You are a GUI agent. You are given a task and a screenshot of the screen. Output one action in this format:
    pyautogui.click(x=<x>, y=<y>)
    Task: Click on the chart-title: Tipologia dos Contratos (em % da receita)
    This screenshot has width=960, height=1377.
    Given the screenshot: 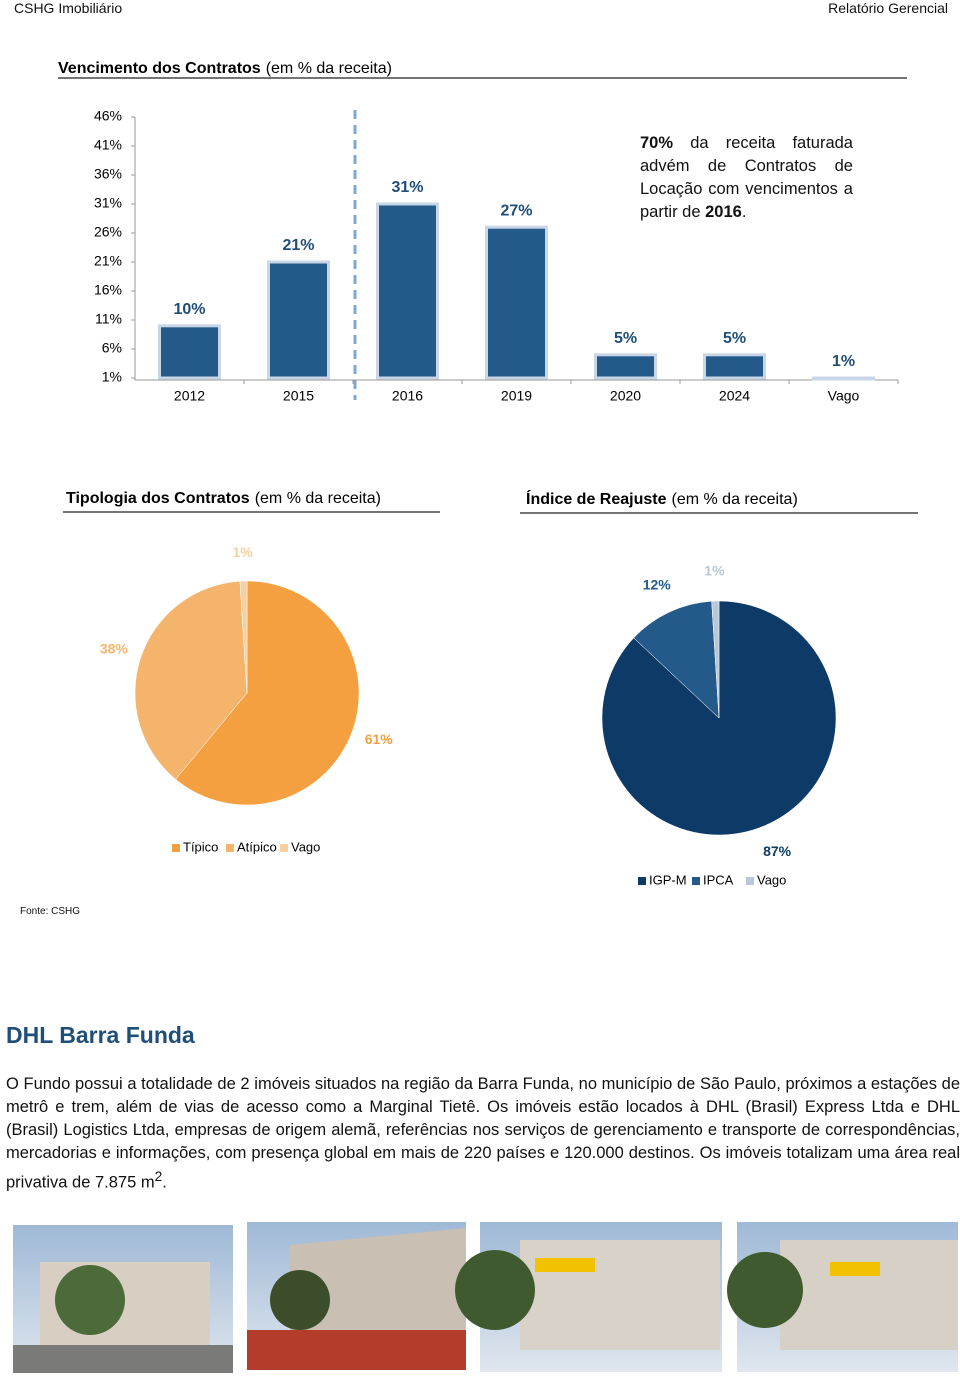 What is the action you would take?
    pyautogui.click(x=223, y=498)
    